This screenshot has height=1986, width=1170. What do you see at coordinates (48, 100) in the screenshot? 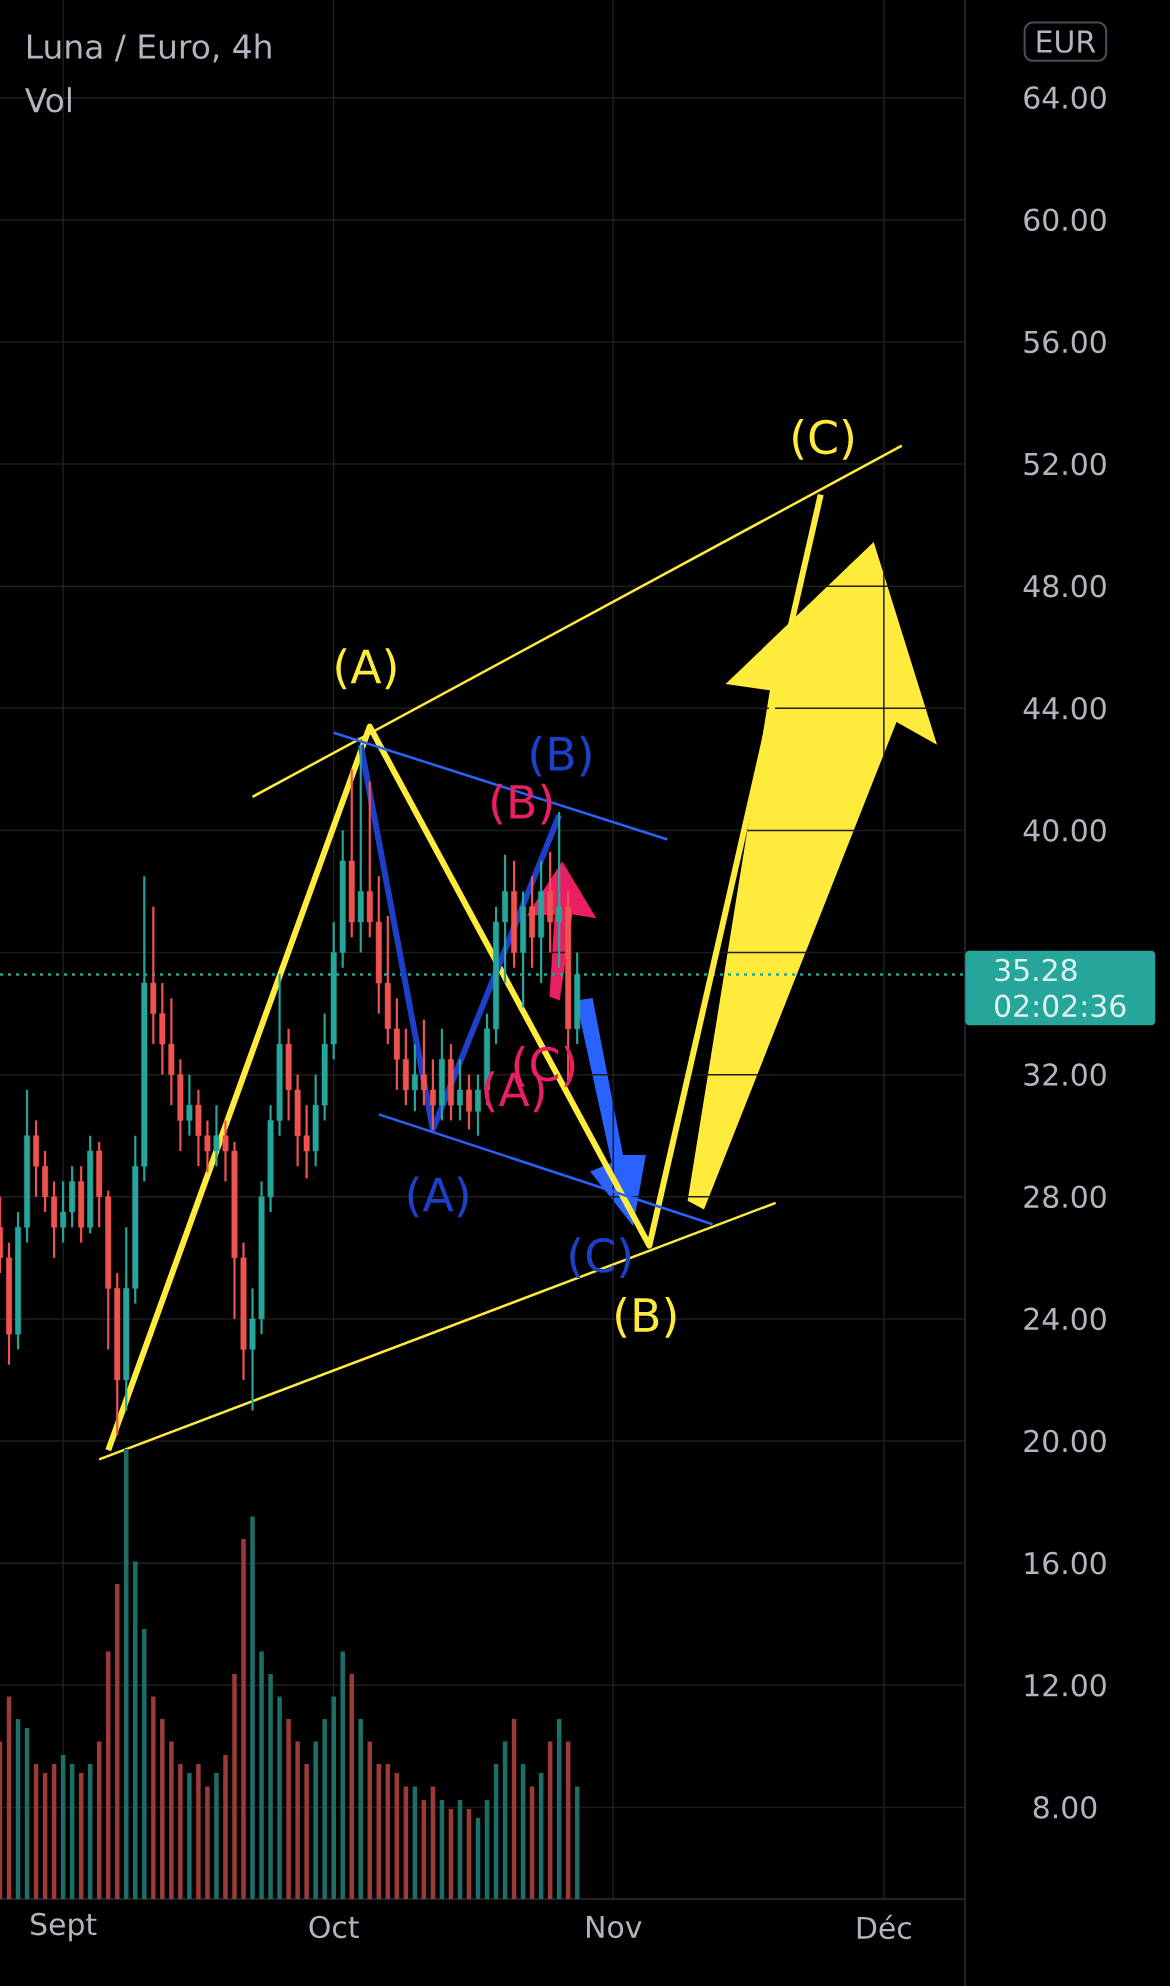
I see `chart-title: Vol` at bounding box center [48, 100].